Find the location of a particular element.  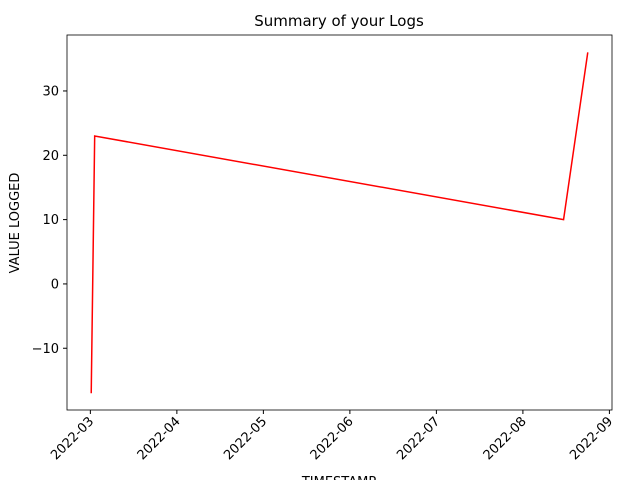

y-tick-label: 30 is located at coordinates (50, 91).